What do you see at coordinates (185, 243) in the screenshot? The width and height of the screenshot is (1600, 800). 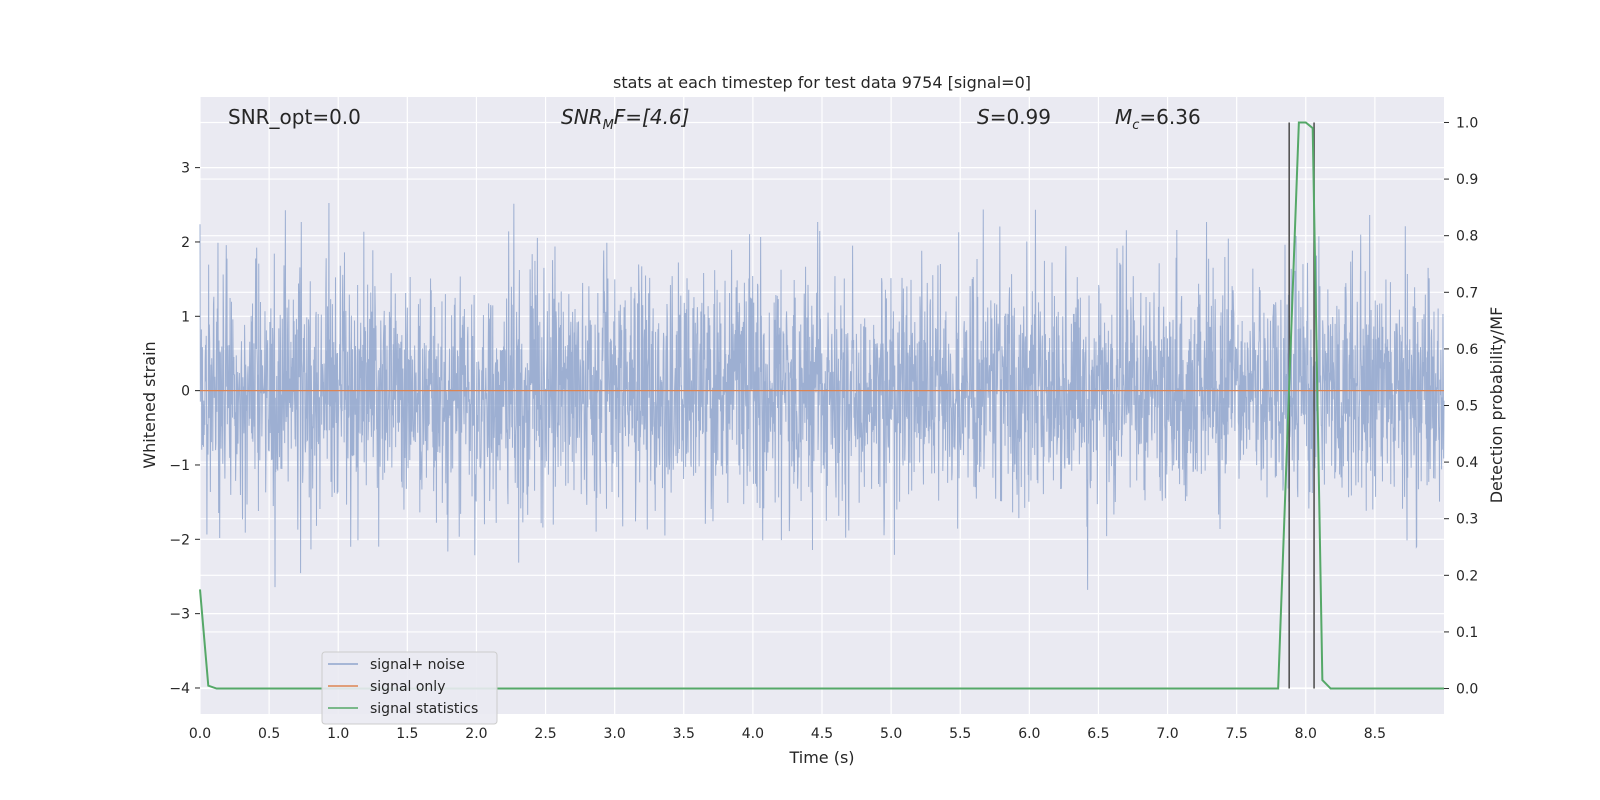 I see `left-y-tick-label: 2` at bounding box center [185, 243].